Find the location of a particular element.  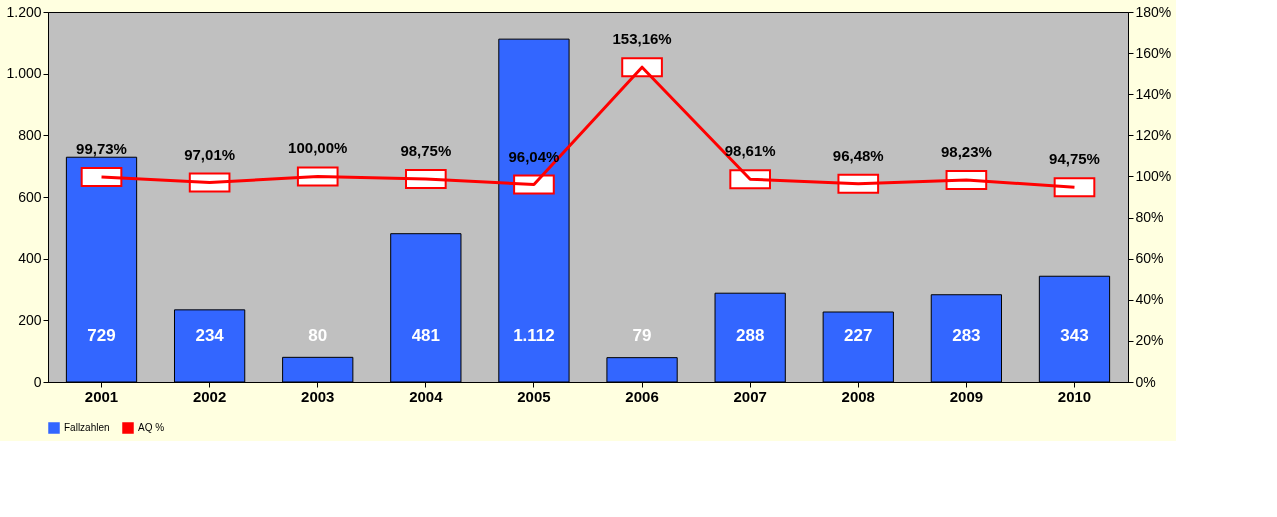

y2-tick-label: 20% is located at coordinates (1149, 340).